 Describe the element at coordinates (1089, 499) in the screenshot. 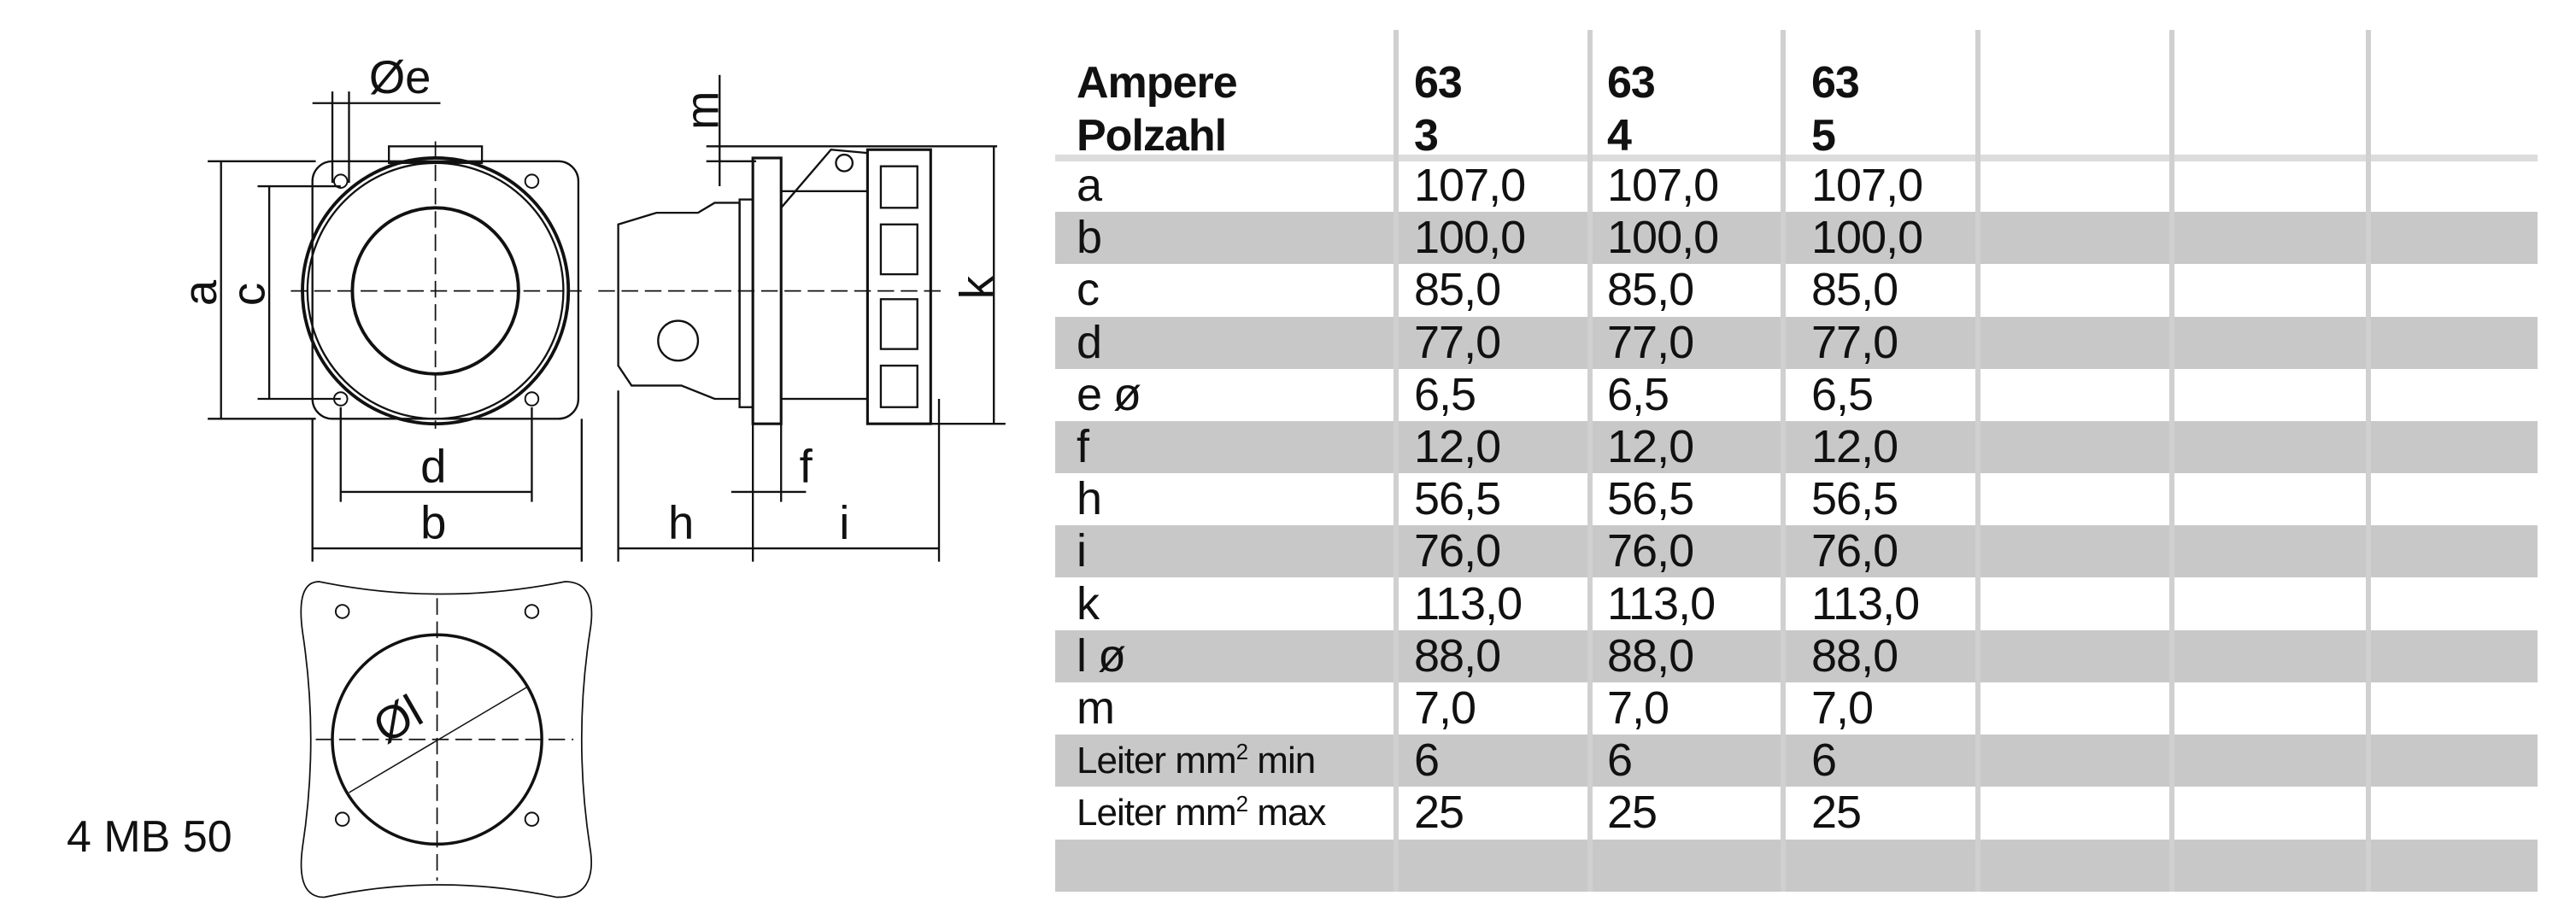

I see `row-label: h` at that location.